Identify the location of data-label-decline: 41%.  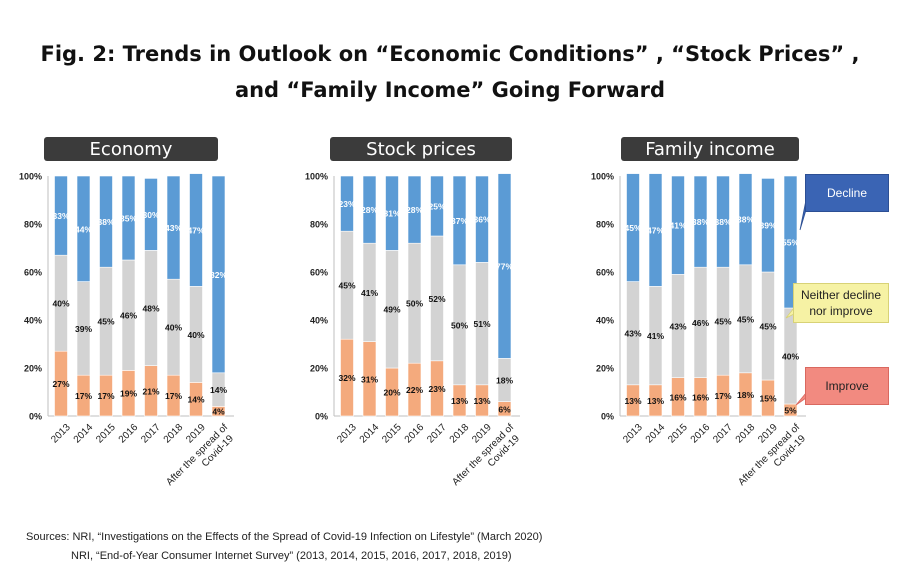
(677, 226).